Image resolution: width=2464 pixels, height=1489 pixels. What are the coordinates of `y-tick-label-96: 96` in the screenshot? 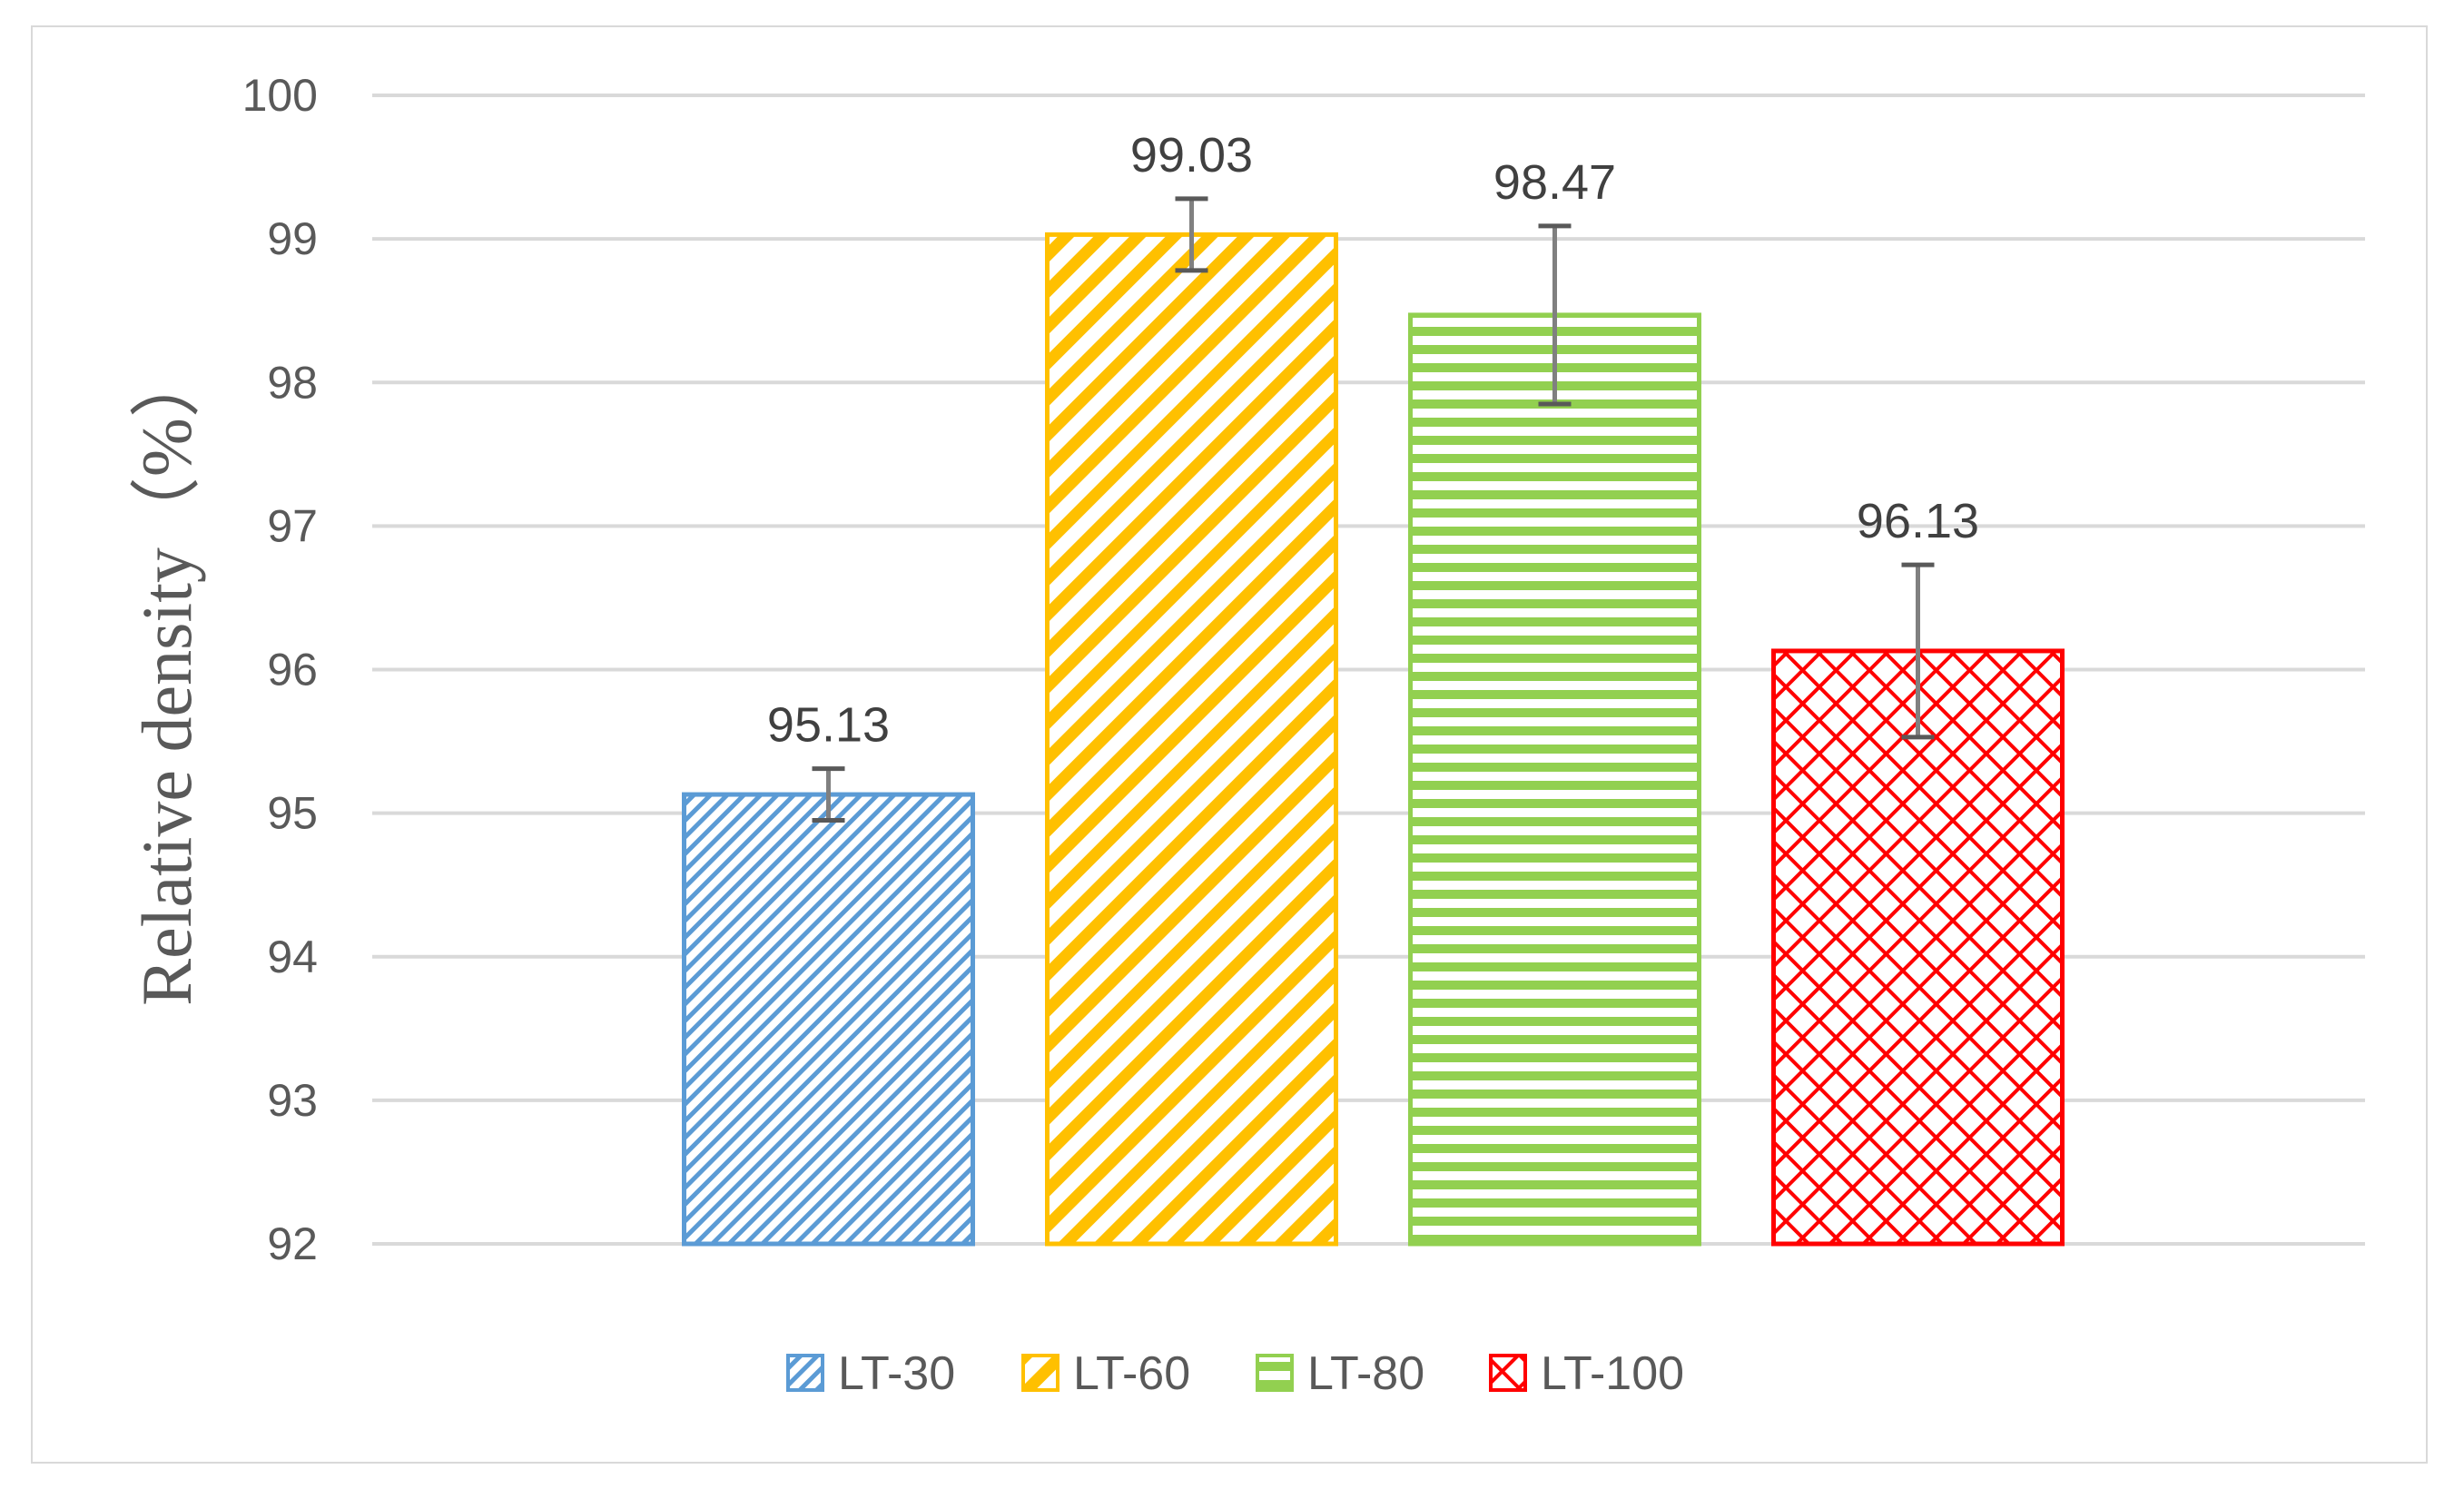 It's located at (292, 670).